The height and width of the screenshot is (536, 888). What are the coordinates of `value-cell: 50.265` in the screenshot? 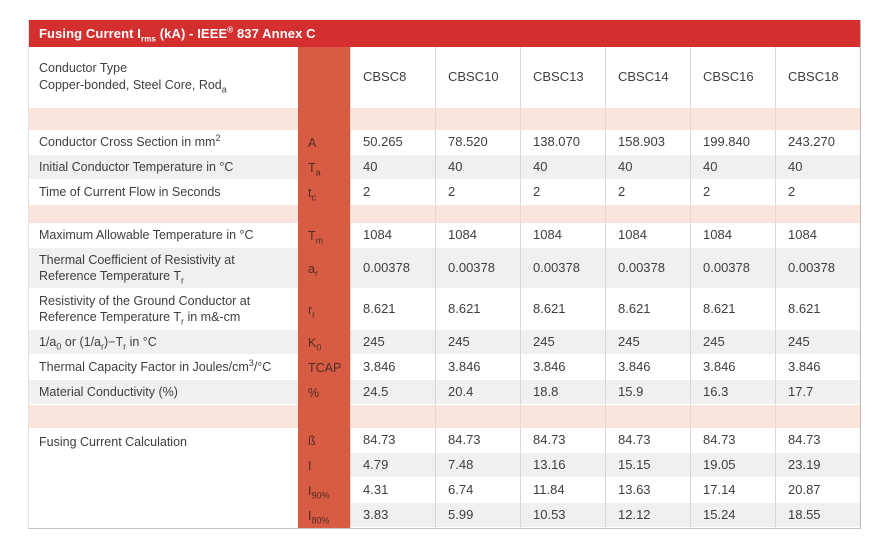 It's located at (392, 142).